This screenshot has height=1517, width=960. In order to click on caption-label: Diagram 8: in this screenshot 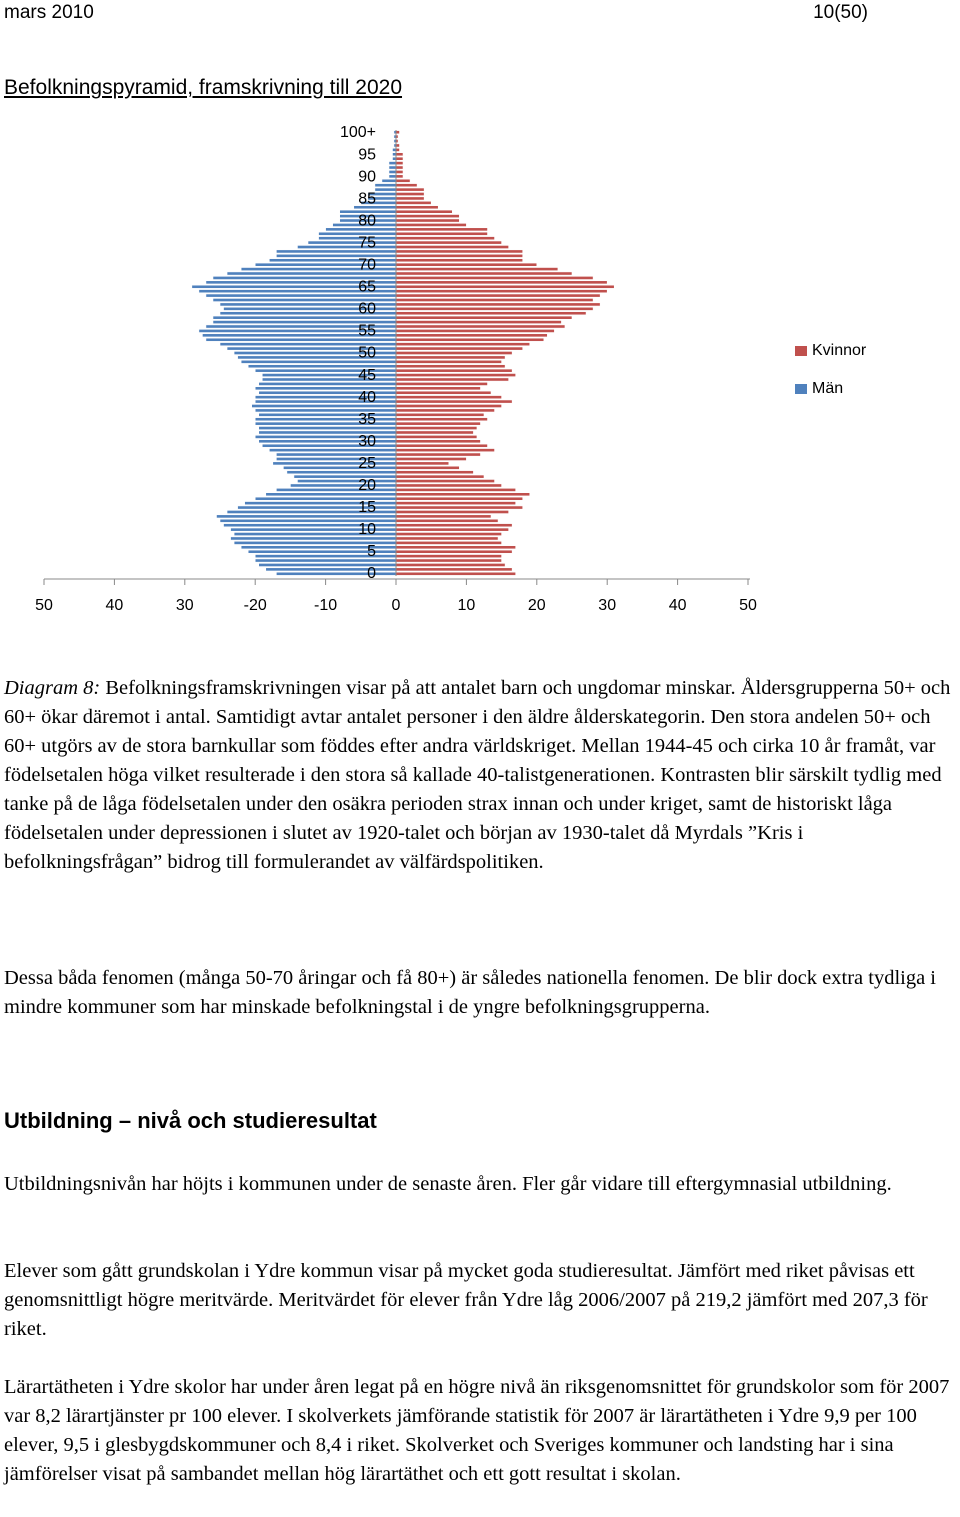, I will do `click(52, 688)`.